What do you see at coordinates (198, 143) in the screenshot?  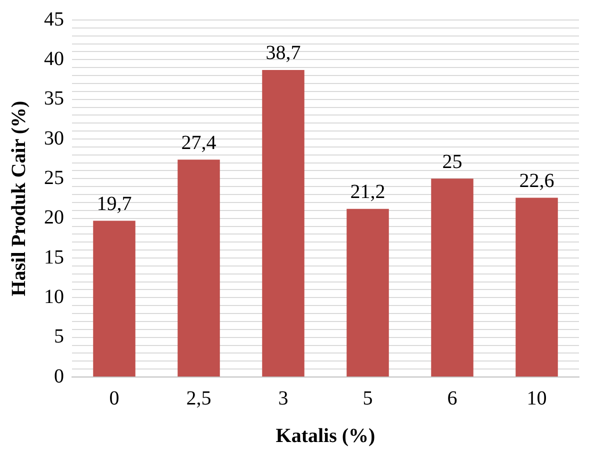 I see `data-label: 27,4` at bounding box center [198, 143].